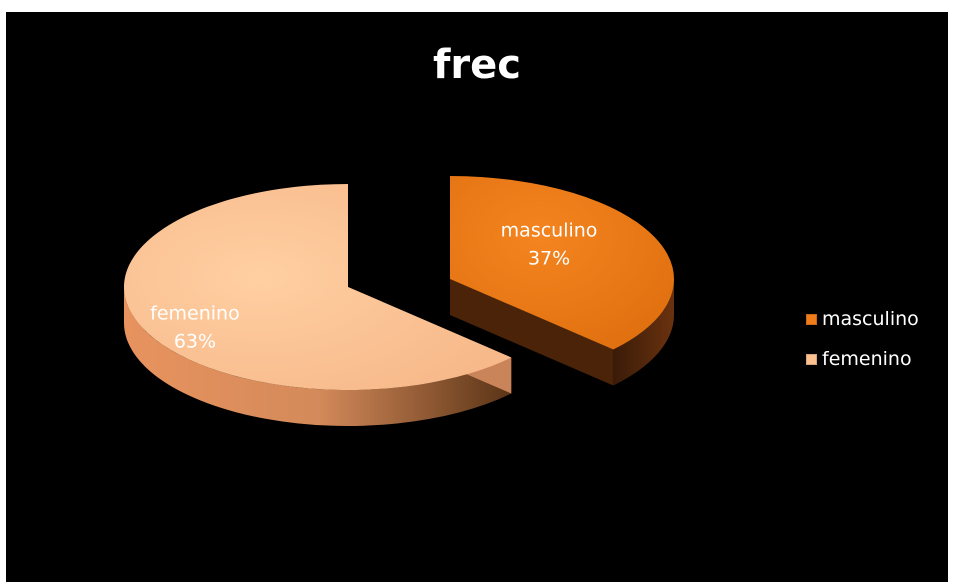 The height and width of the screenshot is (582, 956). What do you see at coordinates (870, 319) in the screenshot?
I see `legend-label-masculino: masculino` at bounding box center [870, 319].